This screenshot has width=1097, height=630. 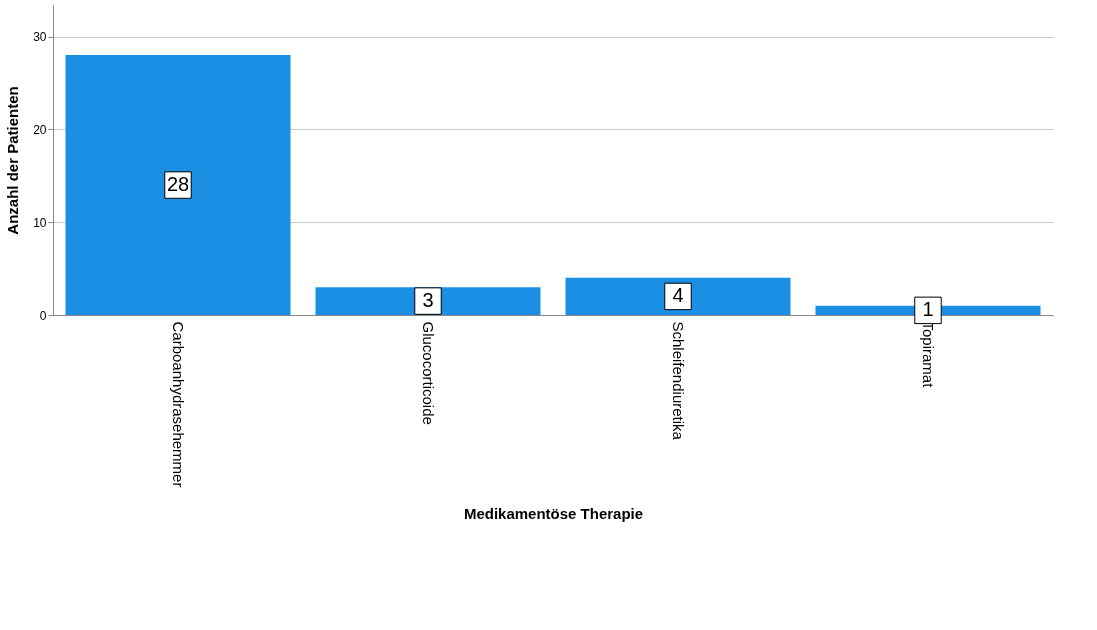 I want to click on x-tick-label: Topiramat, so click(x=928, y=355).